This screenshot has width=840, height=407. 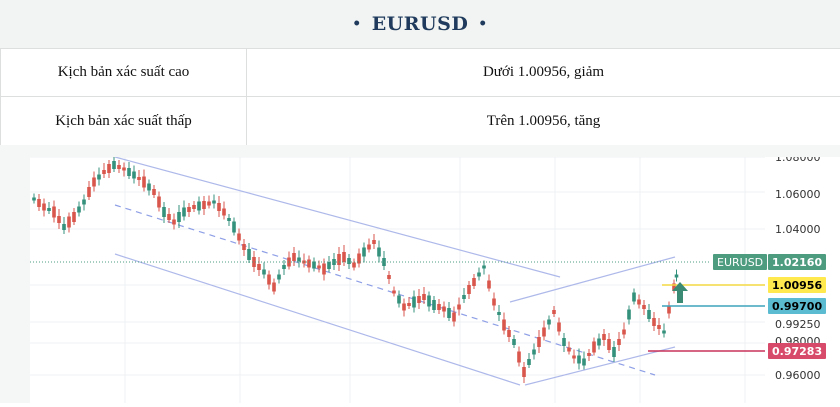 I want to click on scenario-label: Kịch bản xác suất thấp, so click(x=123, y=121).